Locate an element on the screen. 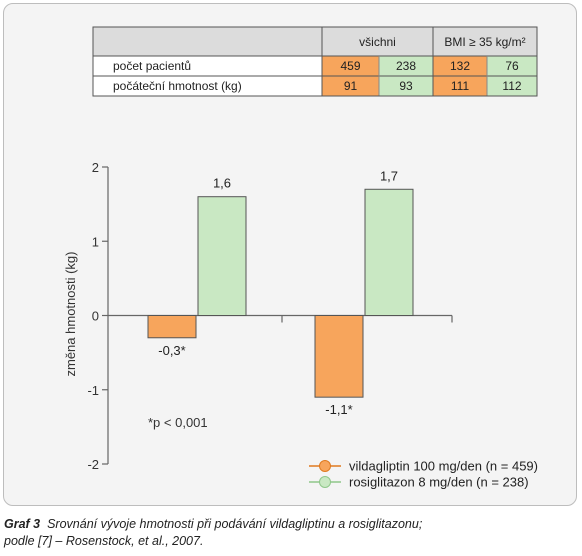  y-tick-label: 0 is located at coordinates (95, 316).